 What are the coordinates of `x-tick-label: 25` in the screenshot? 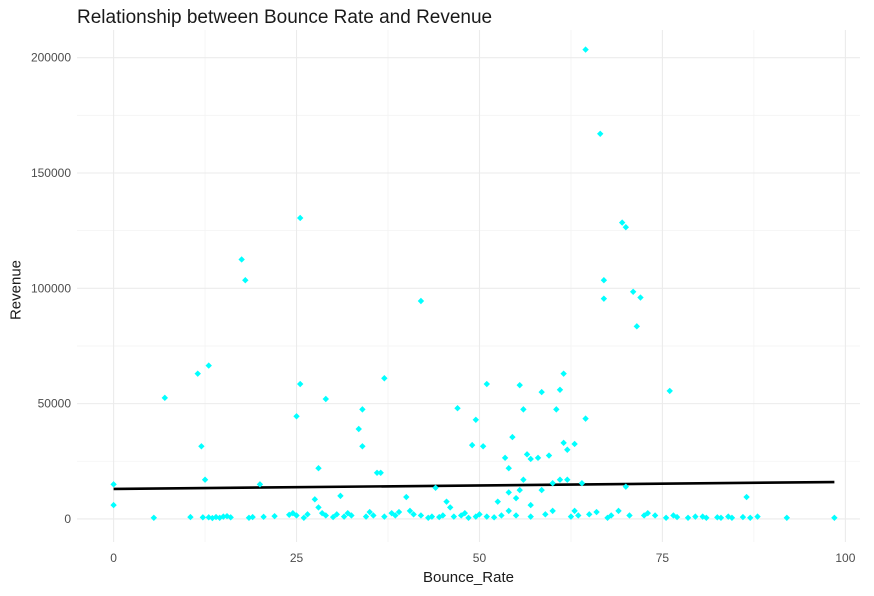 It's located at (297, 558).